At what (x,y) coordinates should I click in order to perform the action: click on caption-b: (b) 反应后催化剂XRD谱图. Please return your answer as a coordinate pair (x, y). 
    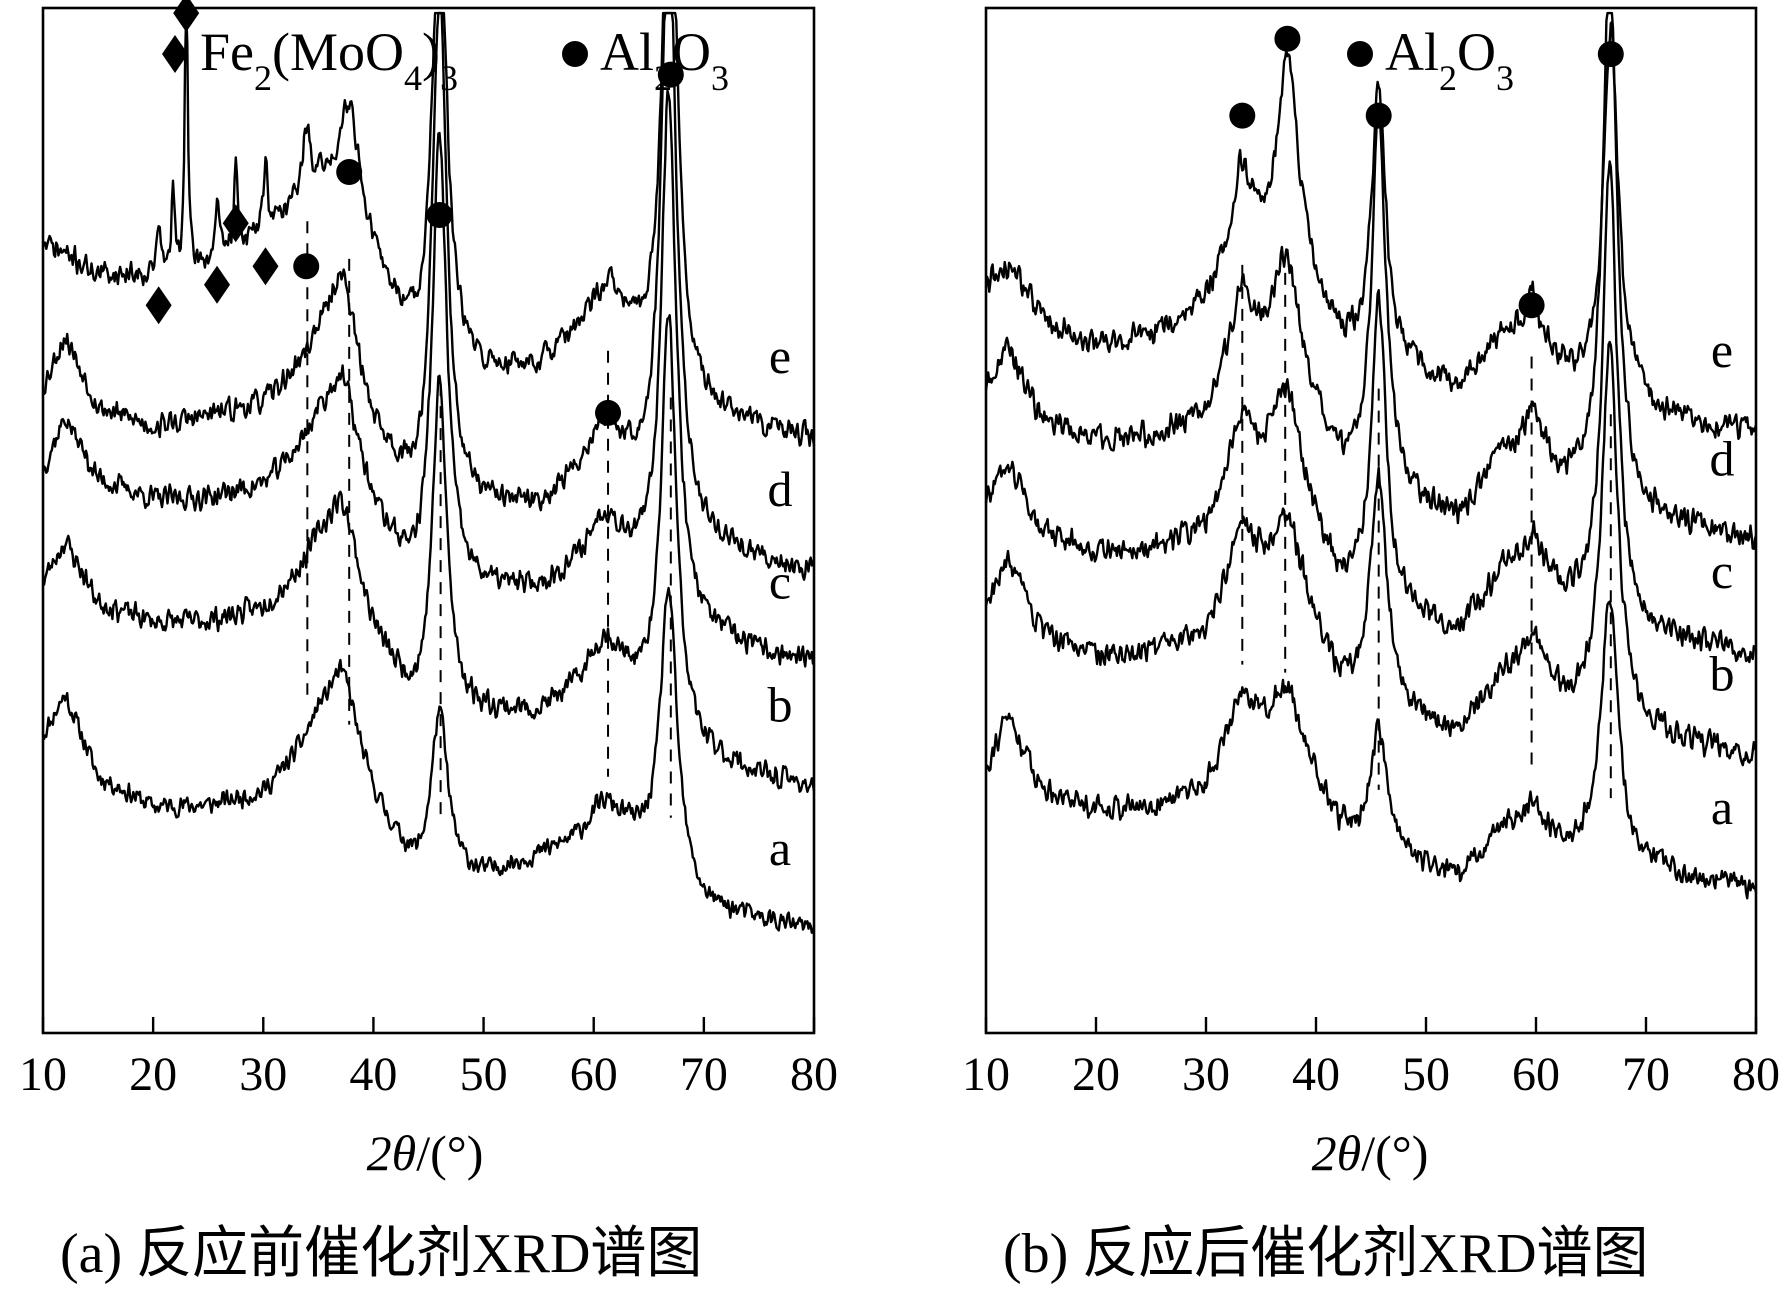
    Looking at the image, I should click on (1326, 1254).